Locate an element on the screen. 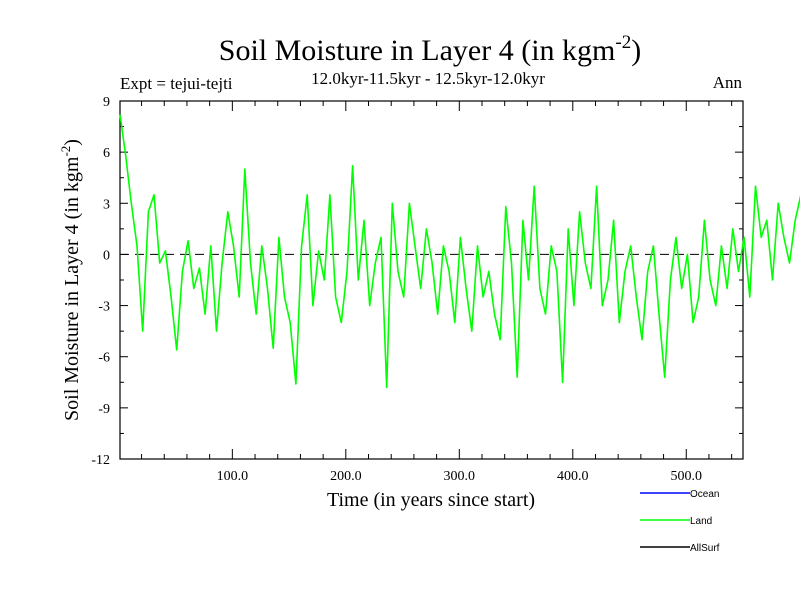 This screenshot has height=600, width=800. y-tick-label: 3 is located at coordinates (106, 204).